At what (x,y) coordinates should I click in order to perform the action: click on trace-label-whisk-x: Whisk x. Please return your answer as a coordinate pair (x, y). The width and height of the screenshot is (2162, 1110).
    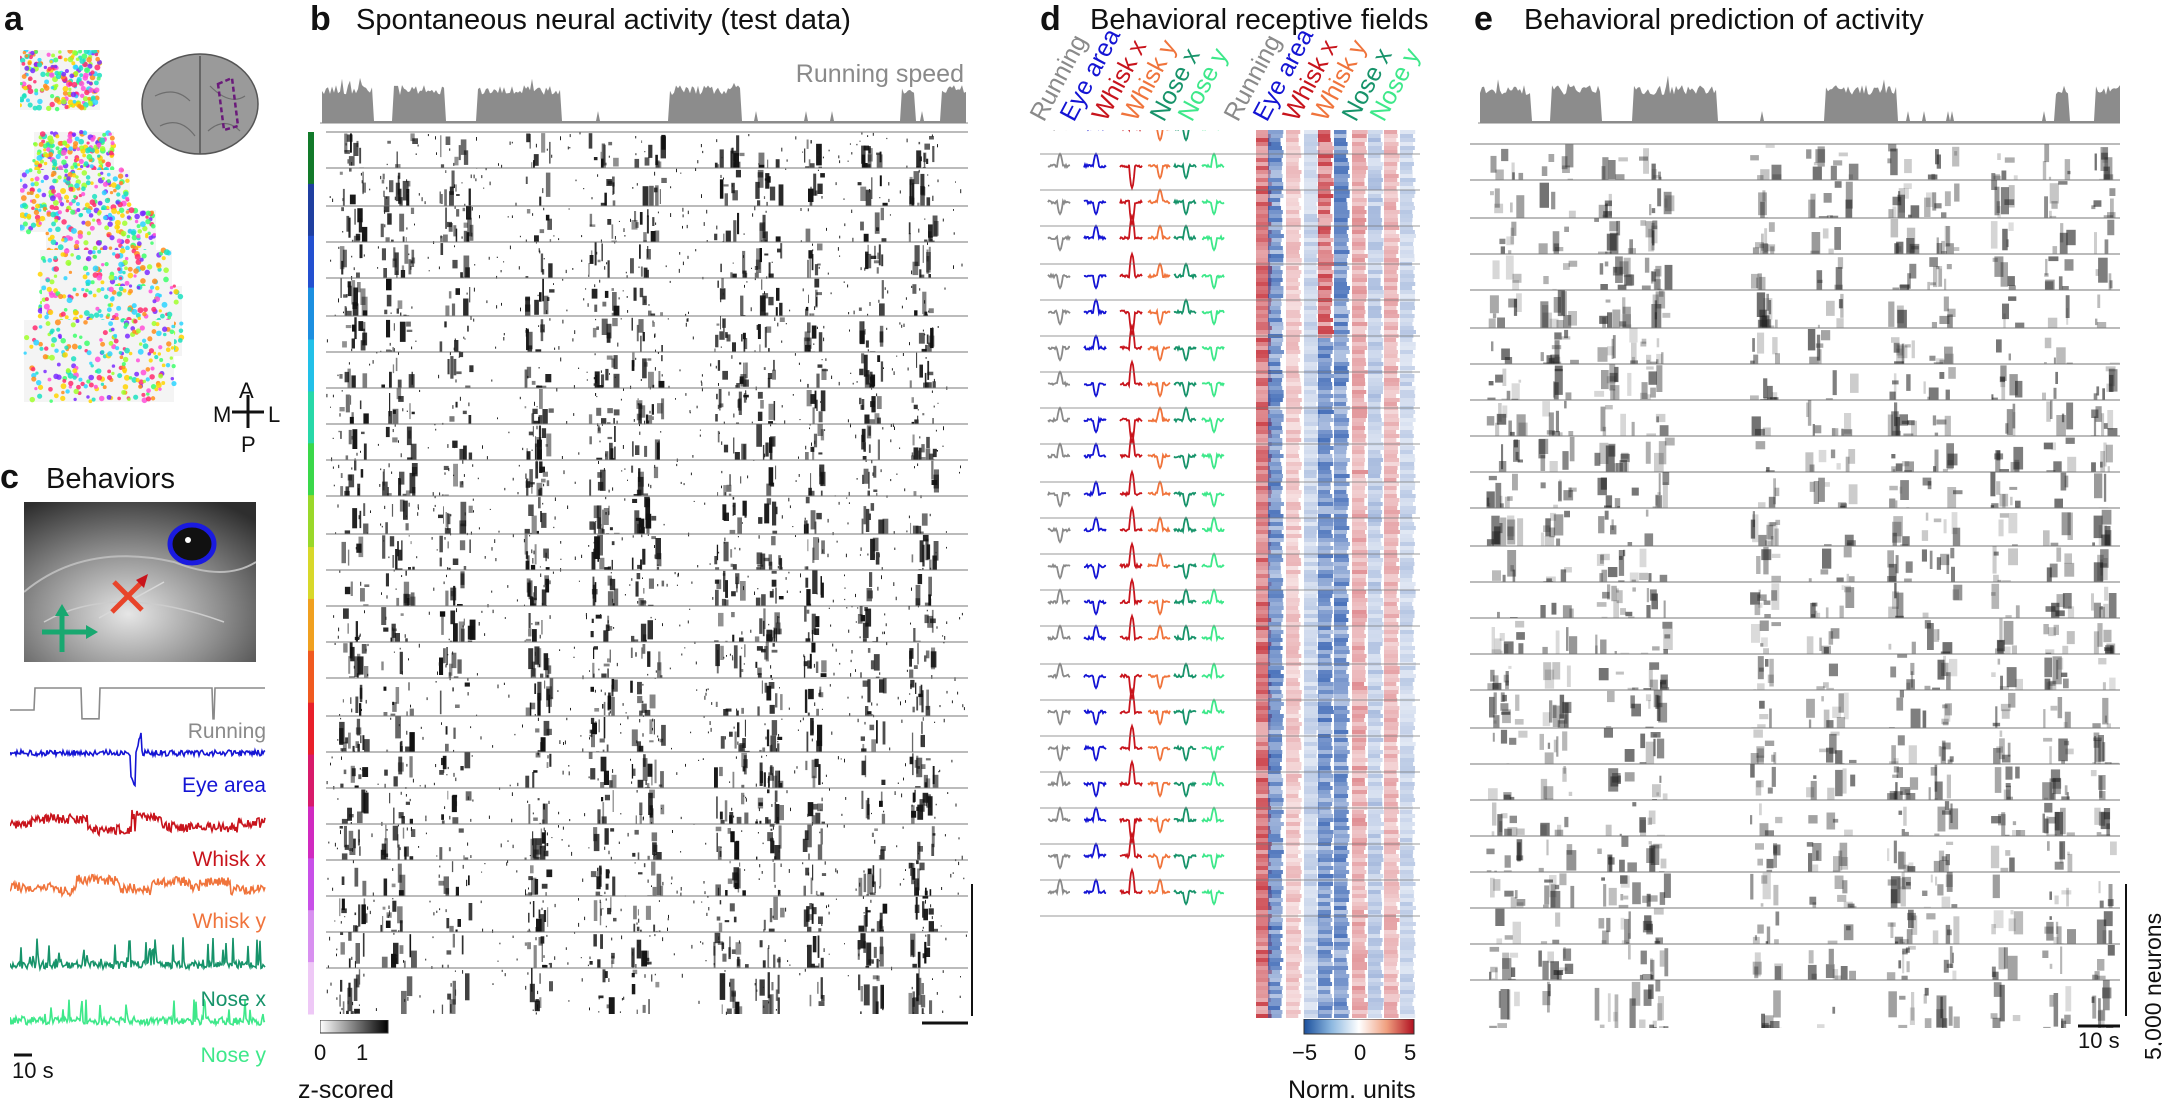
    Looking at the image, I should click on (229, 859).